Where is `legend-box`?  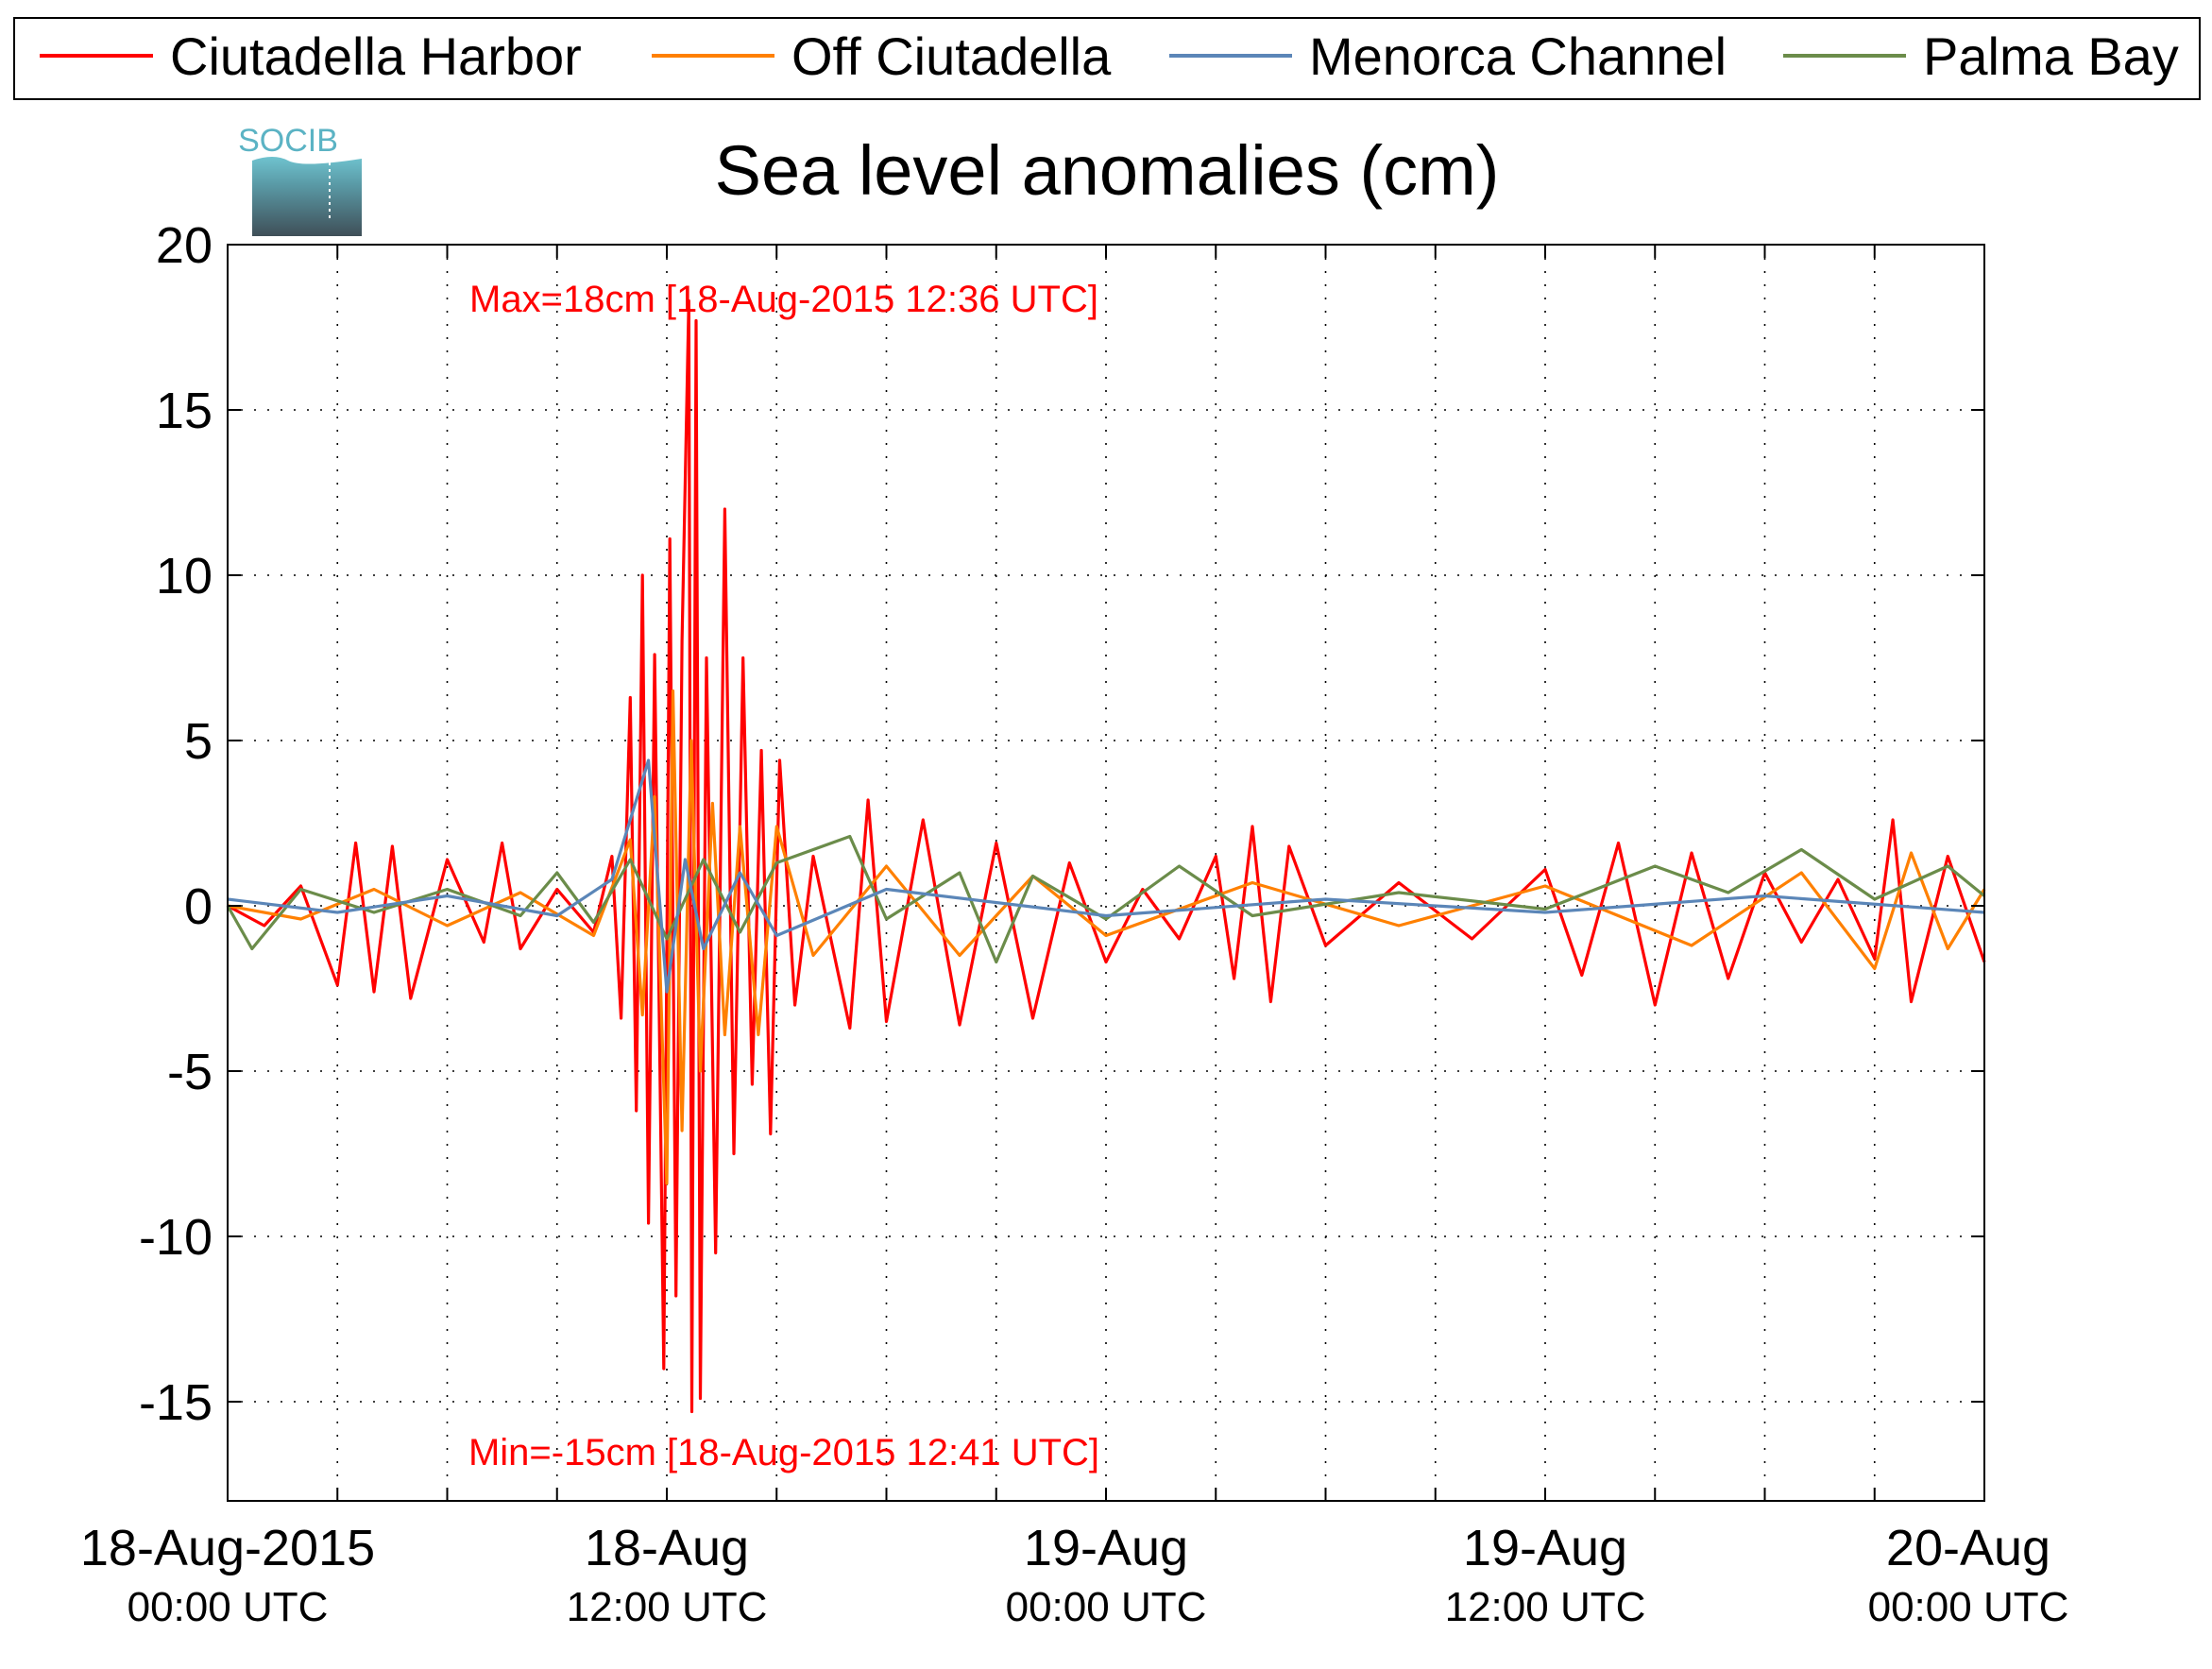
legend-box is located at coordinates (1107, 59).